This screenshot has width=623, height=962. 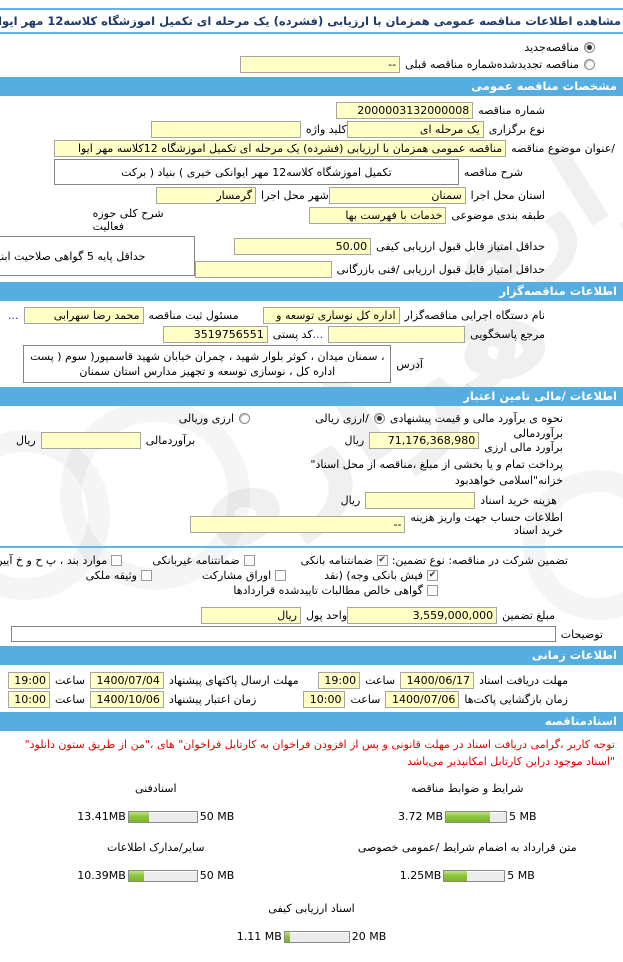 I want to click on financial-estimate2-label: برآوردمالی, so click(x=170, y=441).